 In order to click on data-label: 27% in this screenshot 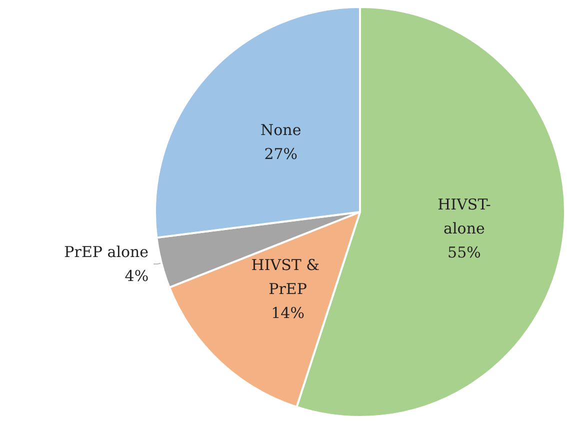, I will do `click(281, 154)`.